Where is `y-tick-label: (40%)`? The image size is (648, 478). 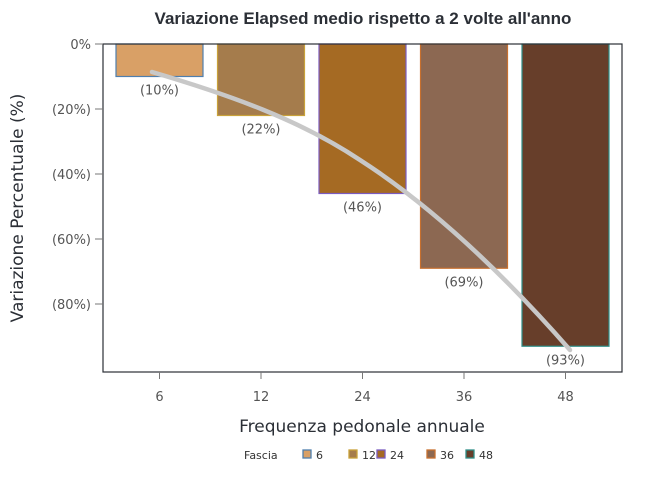 y-tick-label: (40%) is located at coordinates (71, 175).